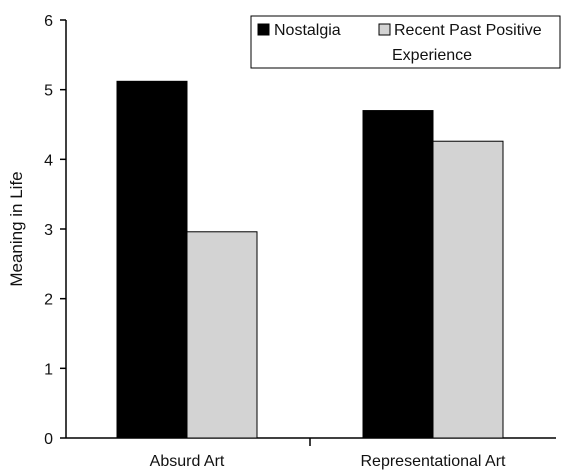  I want to click on y-axis-ticks: 0 1 2 3 4 5 6, so click(55, 230).